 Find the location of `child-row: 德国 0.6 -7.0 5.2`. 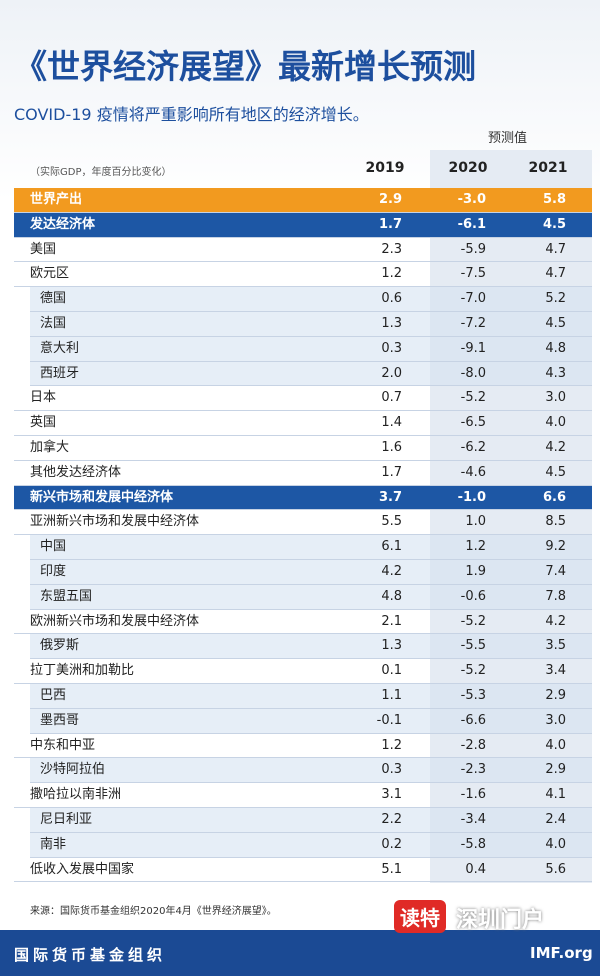

child-row: 德国 0.6 -7.0 5.2 is located at coordinates (311, 299).